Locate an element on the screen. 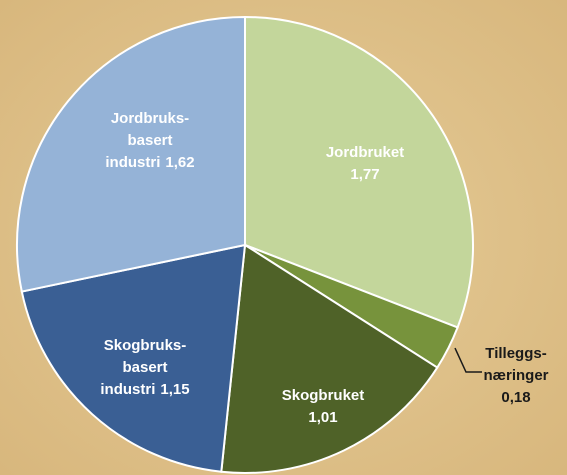 Image resolution: width=567 pixels, height=475 pixels. slice-label: Jordbruks-basert industri 1,62 is located at coordinates (149, 140).